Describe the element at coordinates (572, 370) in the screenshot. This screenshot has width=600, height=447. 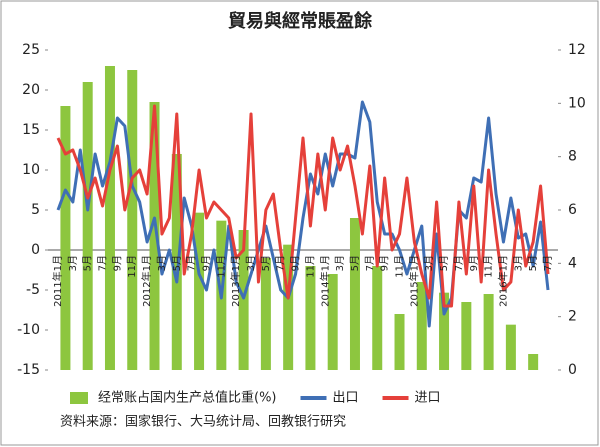
I see `y2-tick-label: 0` at that location.